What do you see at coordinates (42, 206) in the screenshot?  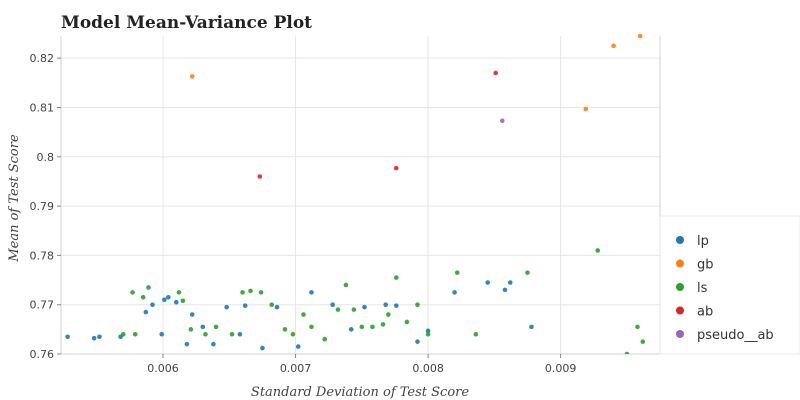 I see `y-tick-label: 0.79` at bounding box center [42, 206].